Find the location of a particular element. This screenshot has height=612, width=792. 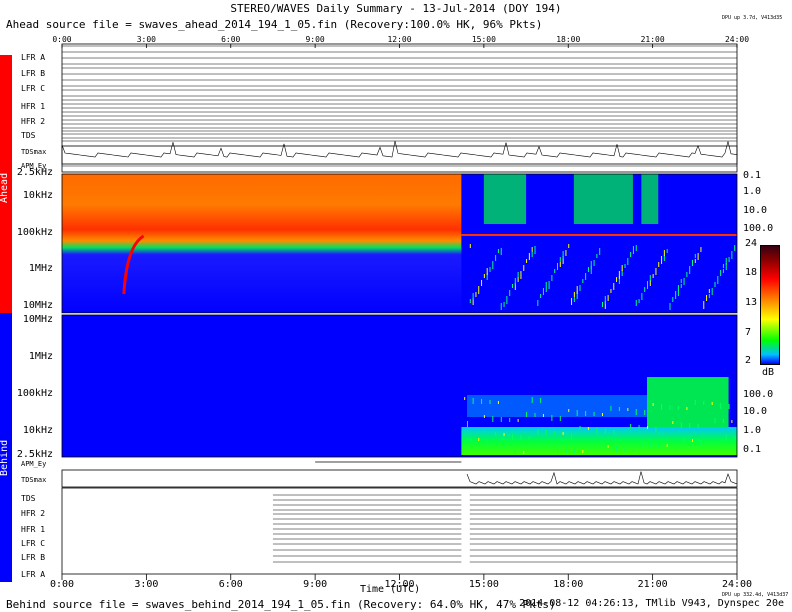

bottom-time-tick: 12:00 is located at coordinates (399, 584).